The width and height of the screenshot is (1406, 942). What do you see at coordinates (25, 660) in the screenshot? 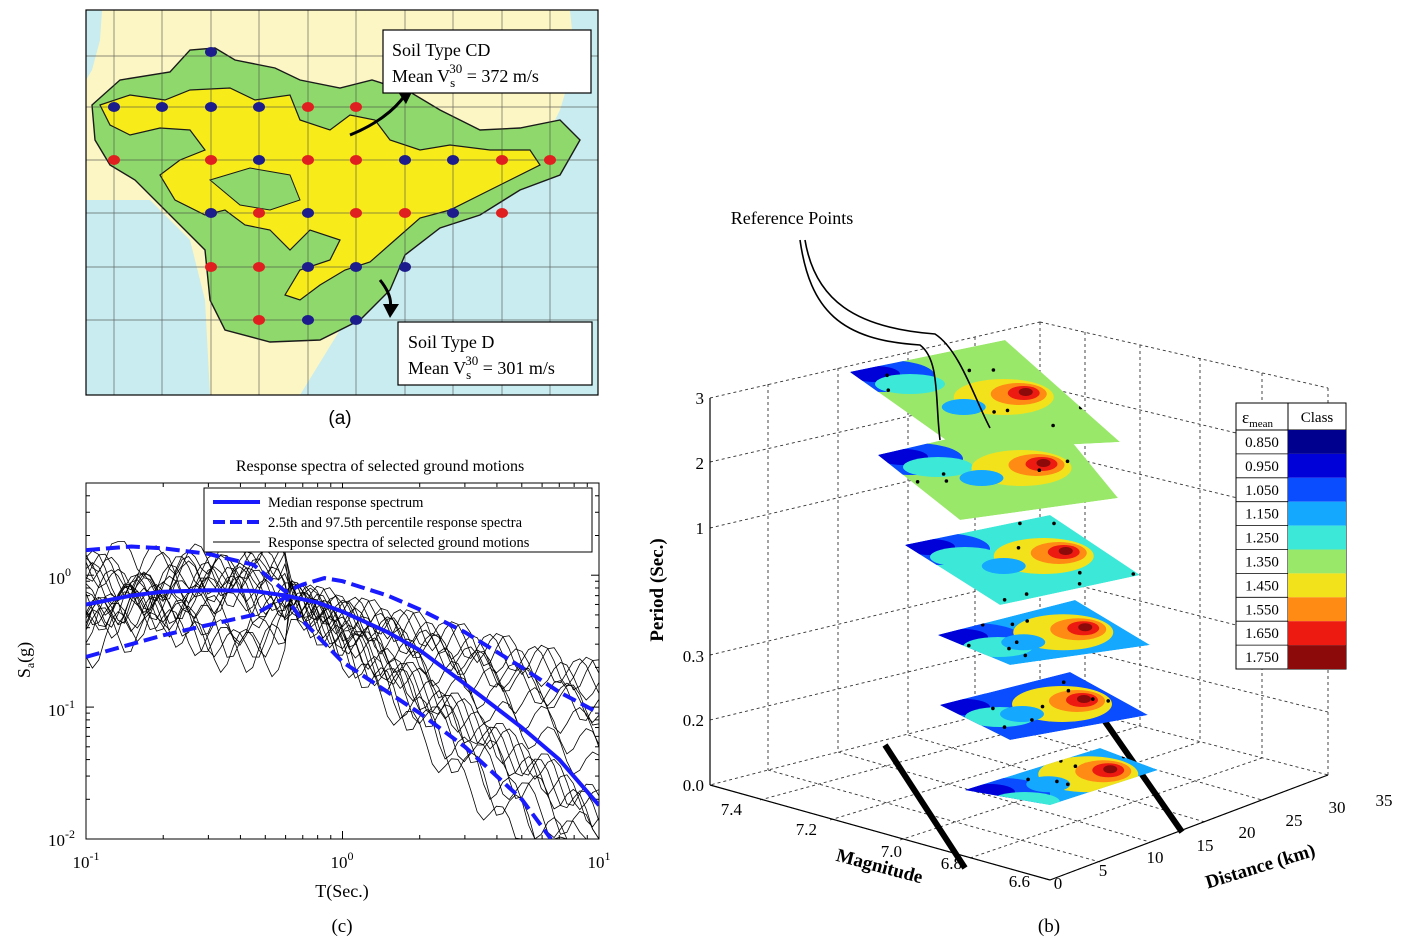
I see `y-axis-label-c: Sa(g)` at bounding box center [25, 660].